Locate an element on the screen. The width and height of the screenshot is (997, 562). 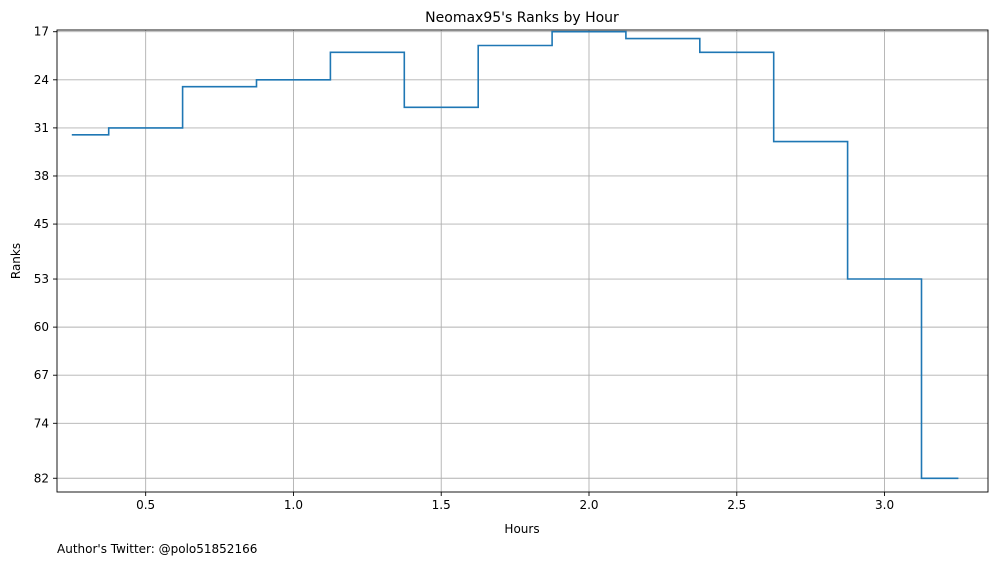
y-tick-label: 17 is located at coordinates (41, 32).